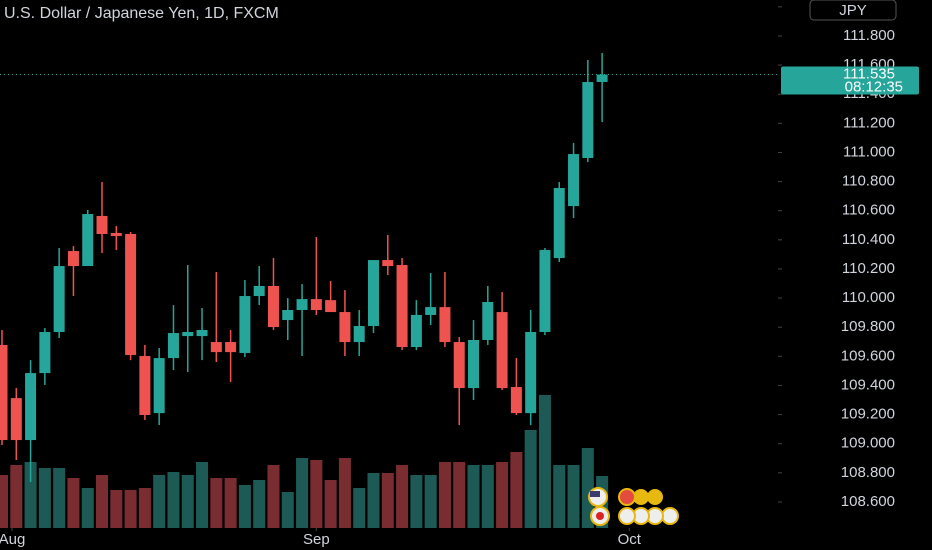  What do you see at coordinates (869, 151) in the screenshot?
I see `y-tick-label: 111.000` at bounding box center [869, 151].